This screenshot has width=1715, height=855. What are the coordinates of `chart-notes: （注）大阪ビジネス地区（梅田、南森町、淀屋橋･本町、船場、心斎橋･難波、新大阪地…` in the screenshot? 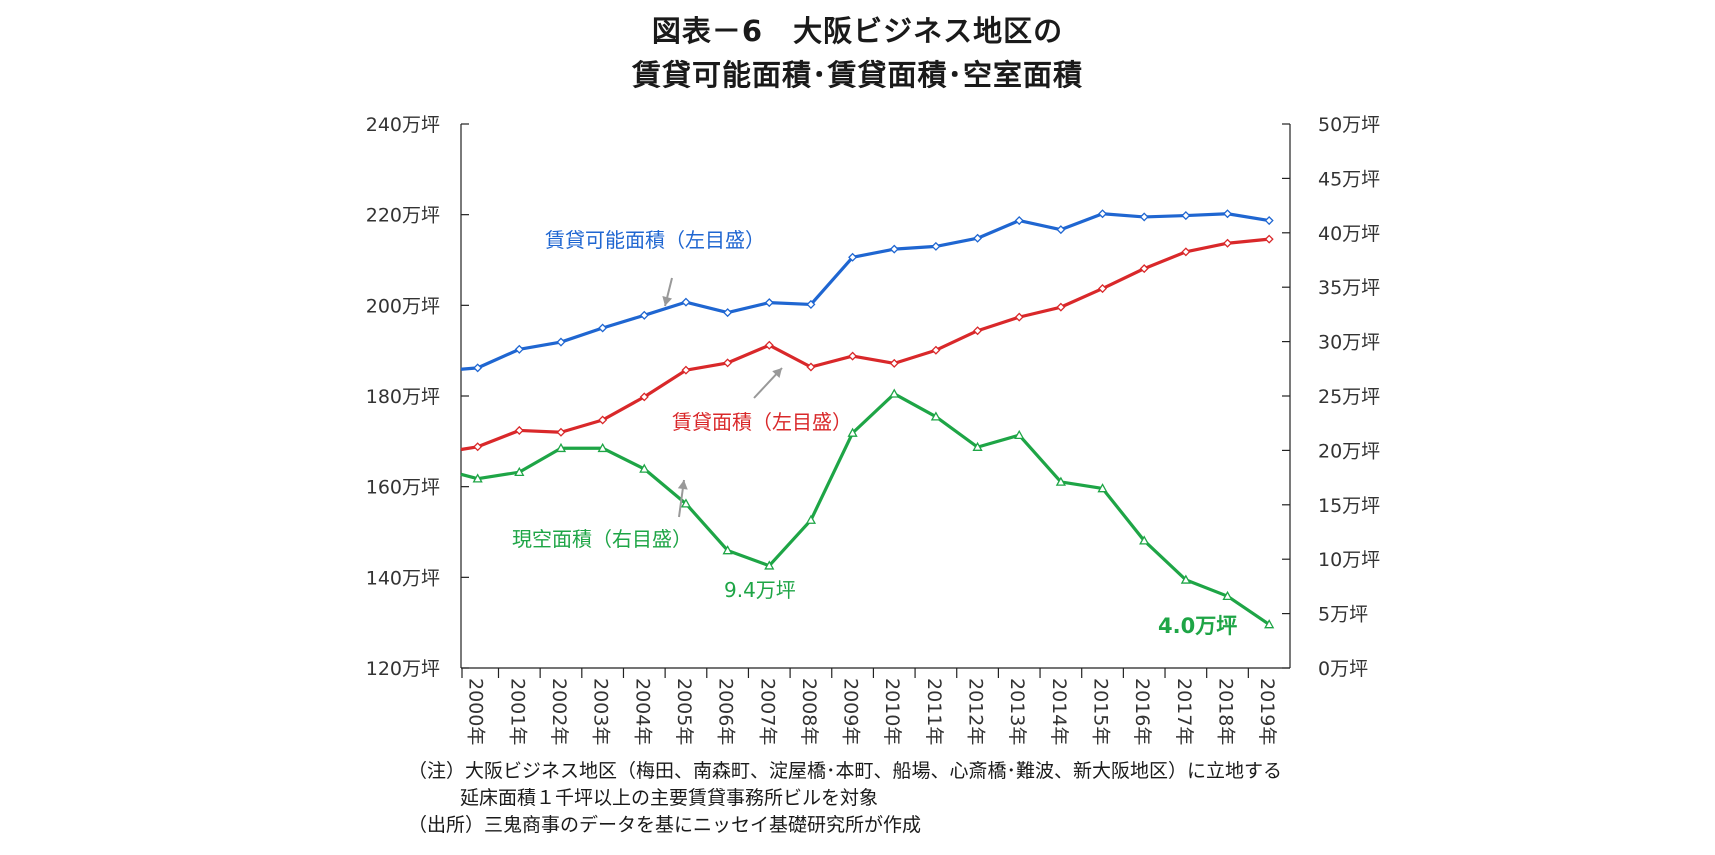 It's located at (845, 798).